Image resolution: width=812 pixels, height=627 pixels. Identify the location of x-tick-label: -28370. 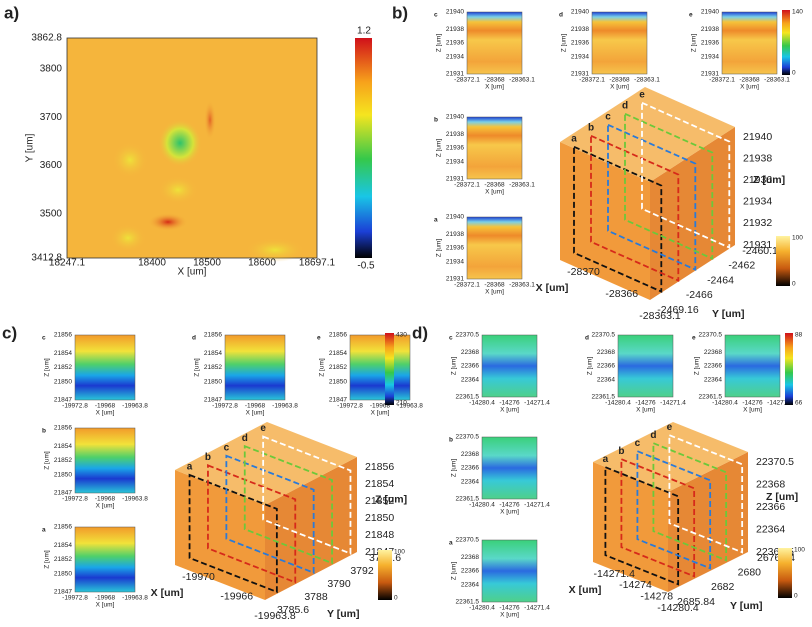
(583, 272).